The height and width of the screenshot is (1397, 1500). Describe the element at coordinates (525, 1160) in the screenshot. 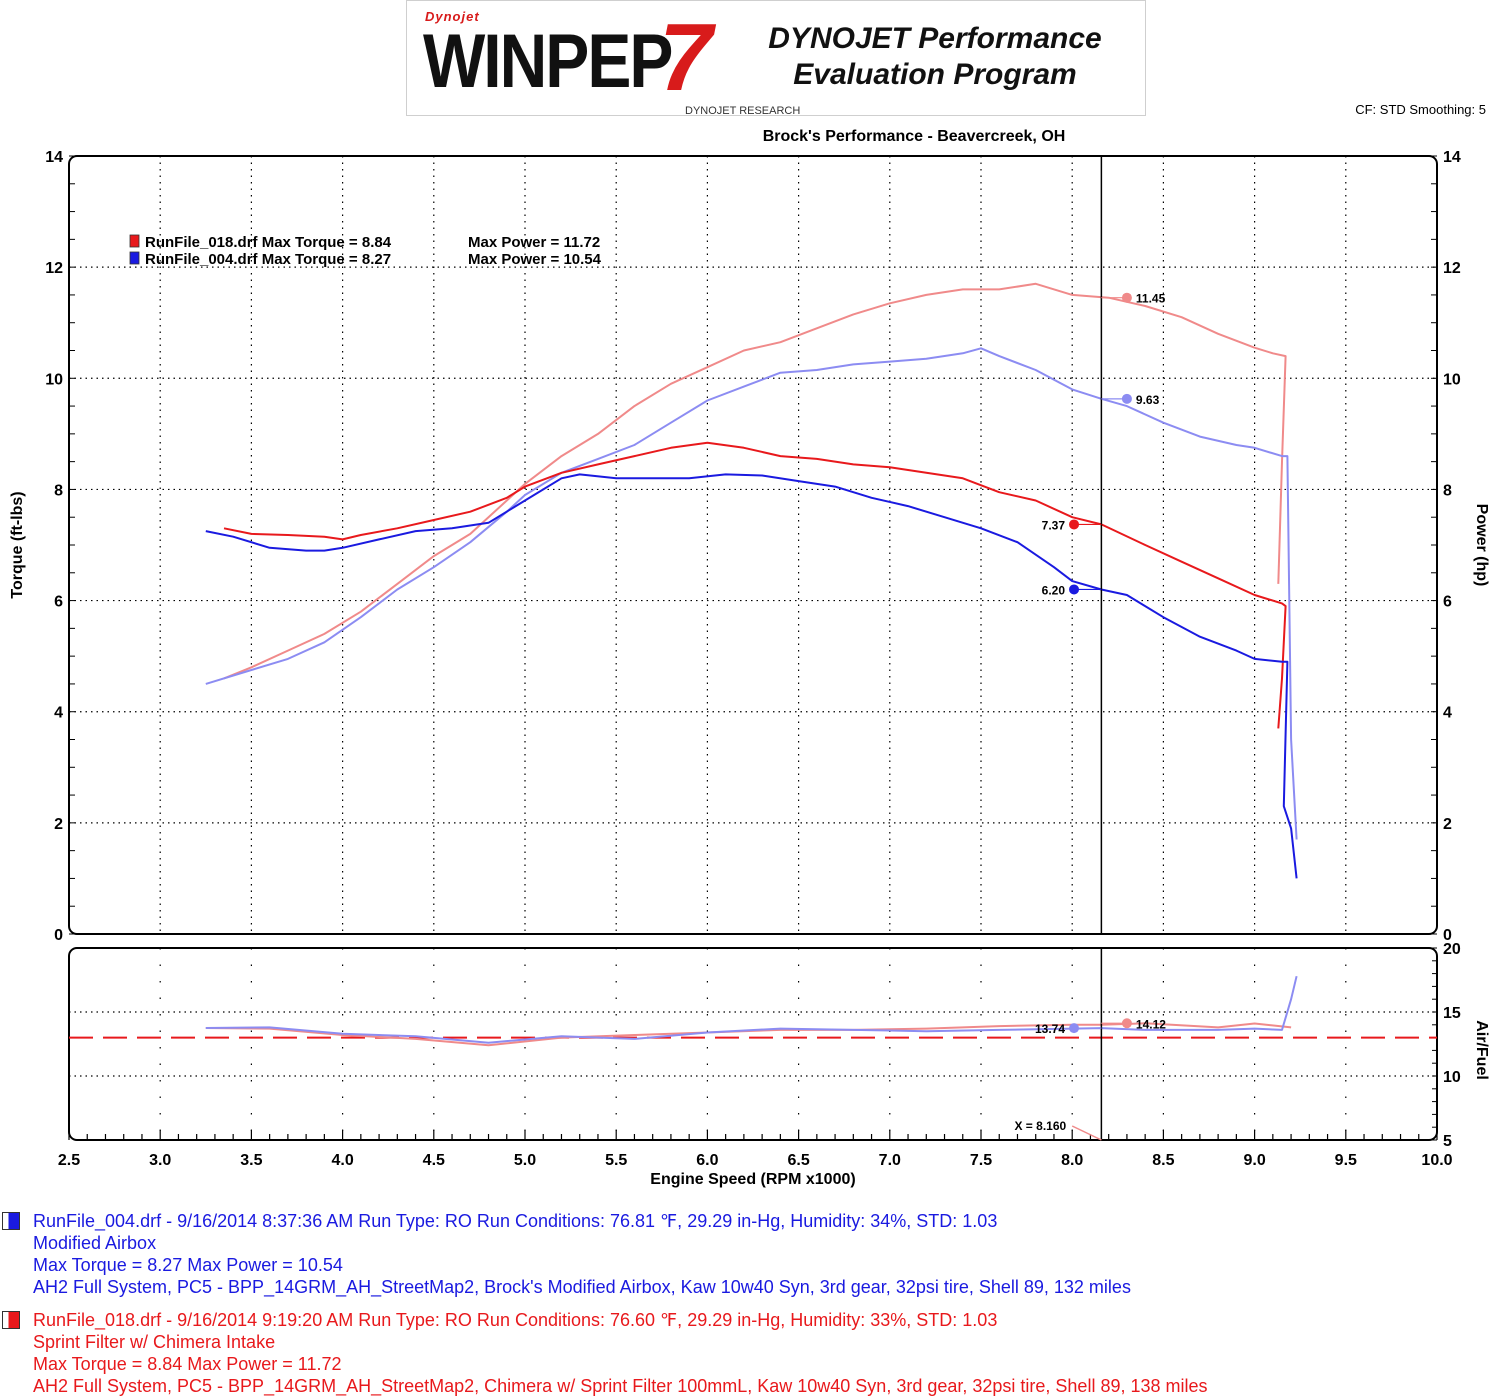

I see `x-tick-label: 5.0` at that location.